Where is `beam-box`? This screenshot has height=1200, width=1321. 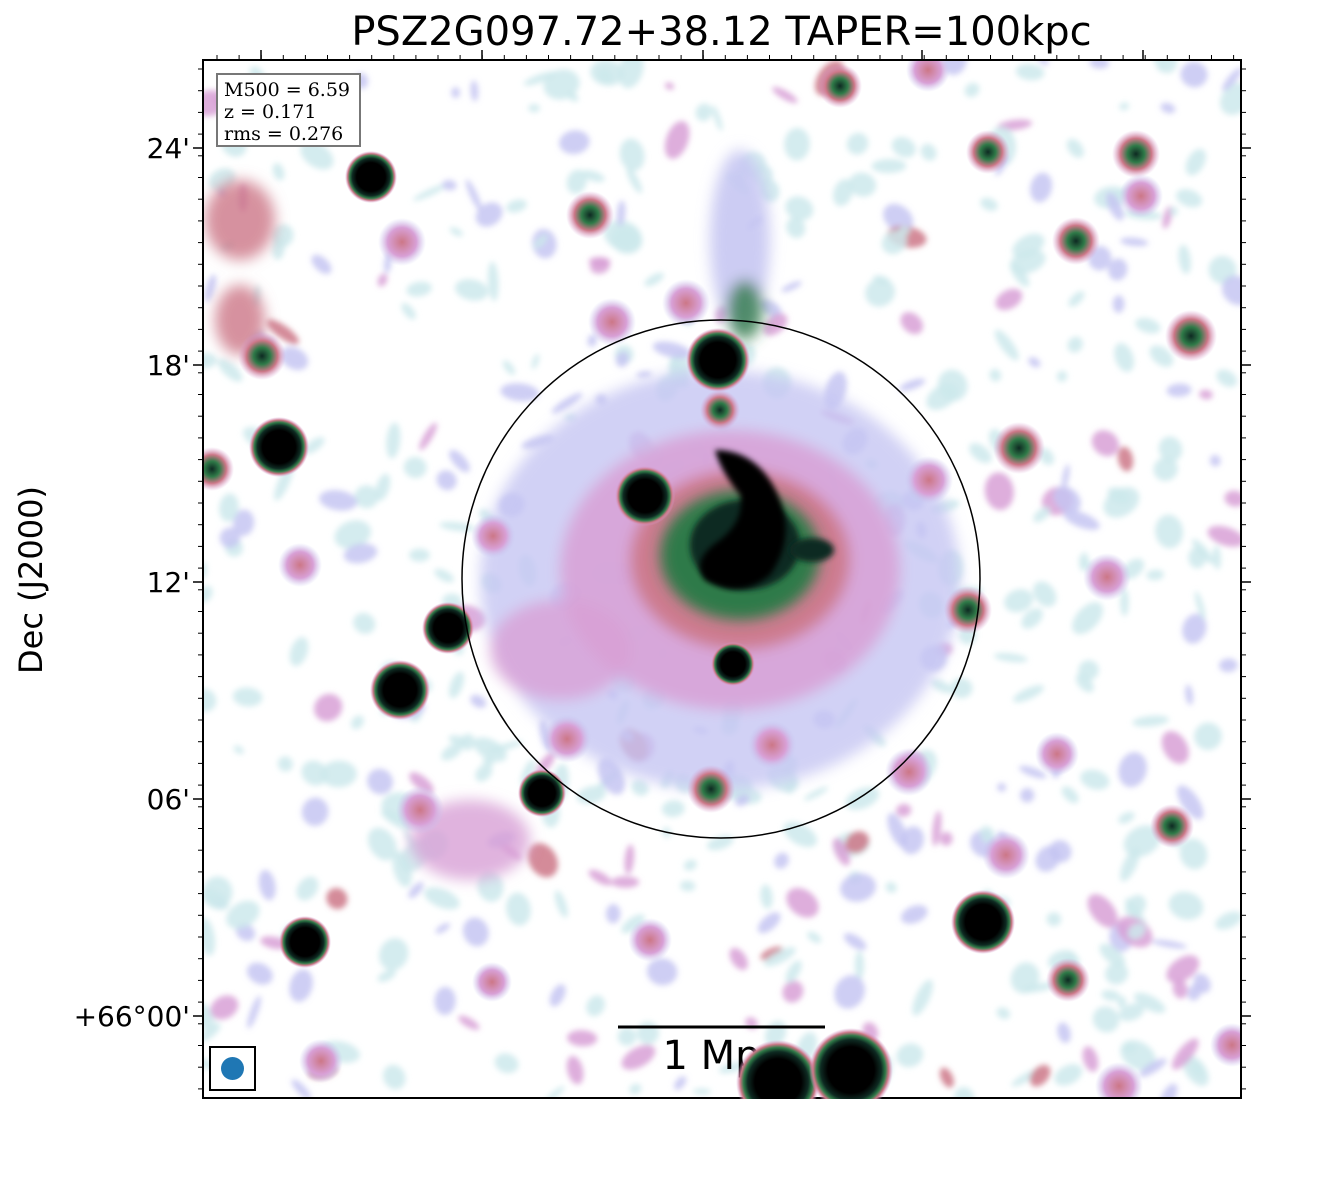
beam-box is located at coordinates (232, 1068).